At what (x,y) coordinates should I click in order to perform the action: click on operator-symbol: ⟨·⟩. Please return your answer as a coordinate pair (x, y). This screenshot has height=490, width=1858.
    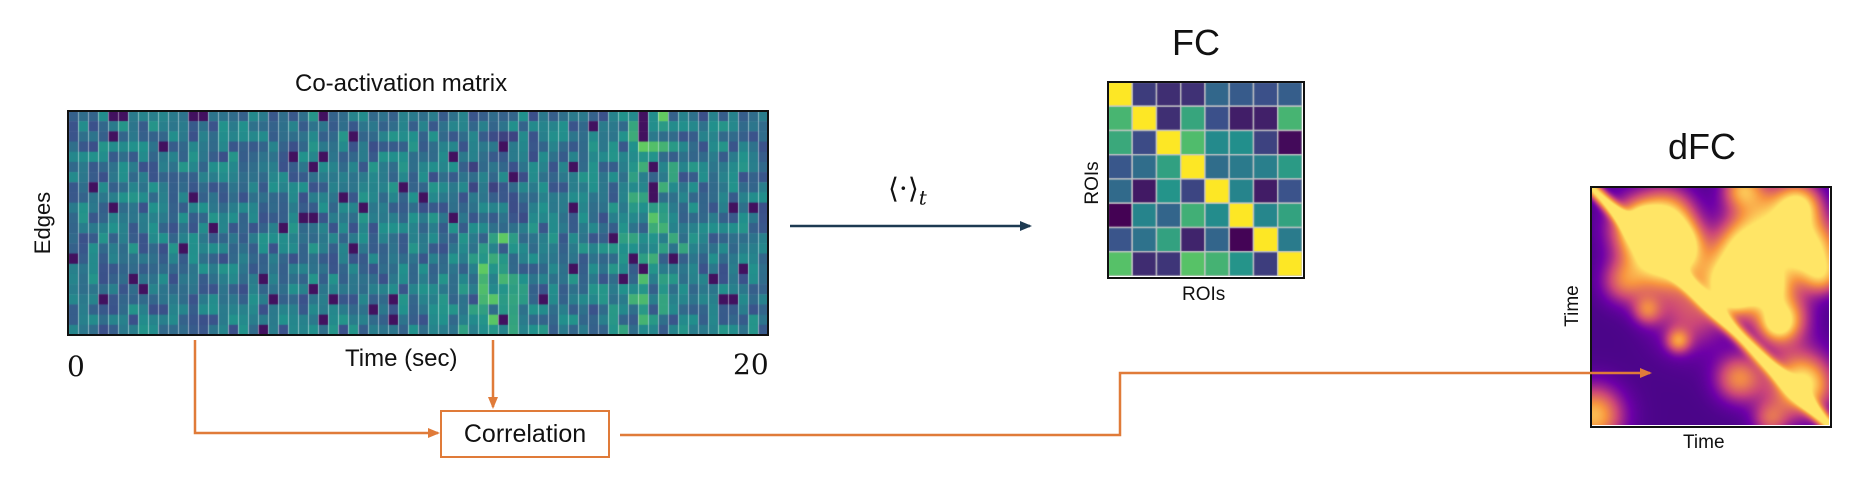
    Looking at the image, I should click on (903, 188).